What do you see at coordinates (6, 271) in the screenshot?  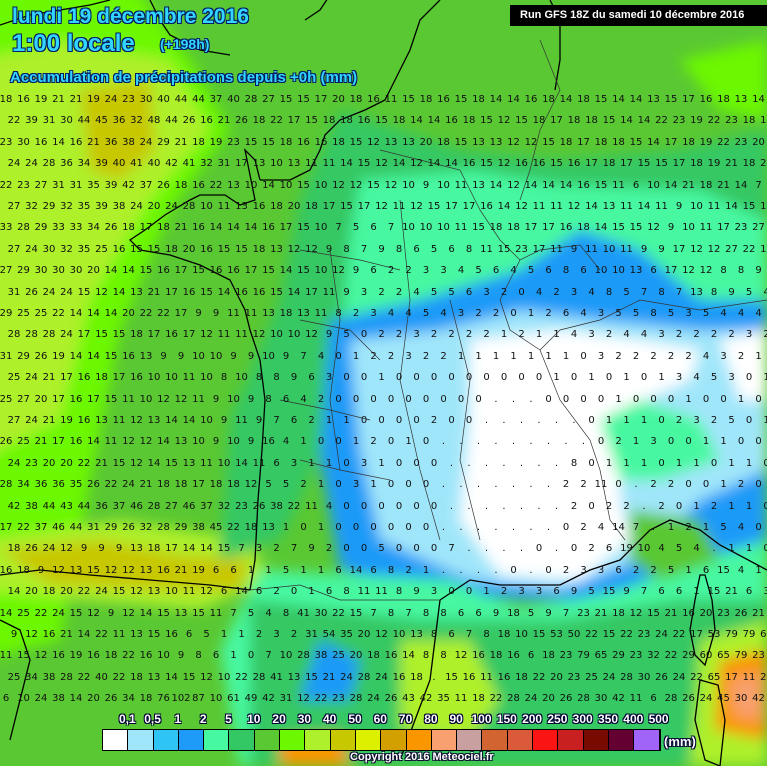 I see `grid-value: 27` at bounding box center [6, 271].